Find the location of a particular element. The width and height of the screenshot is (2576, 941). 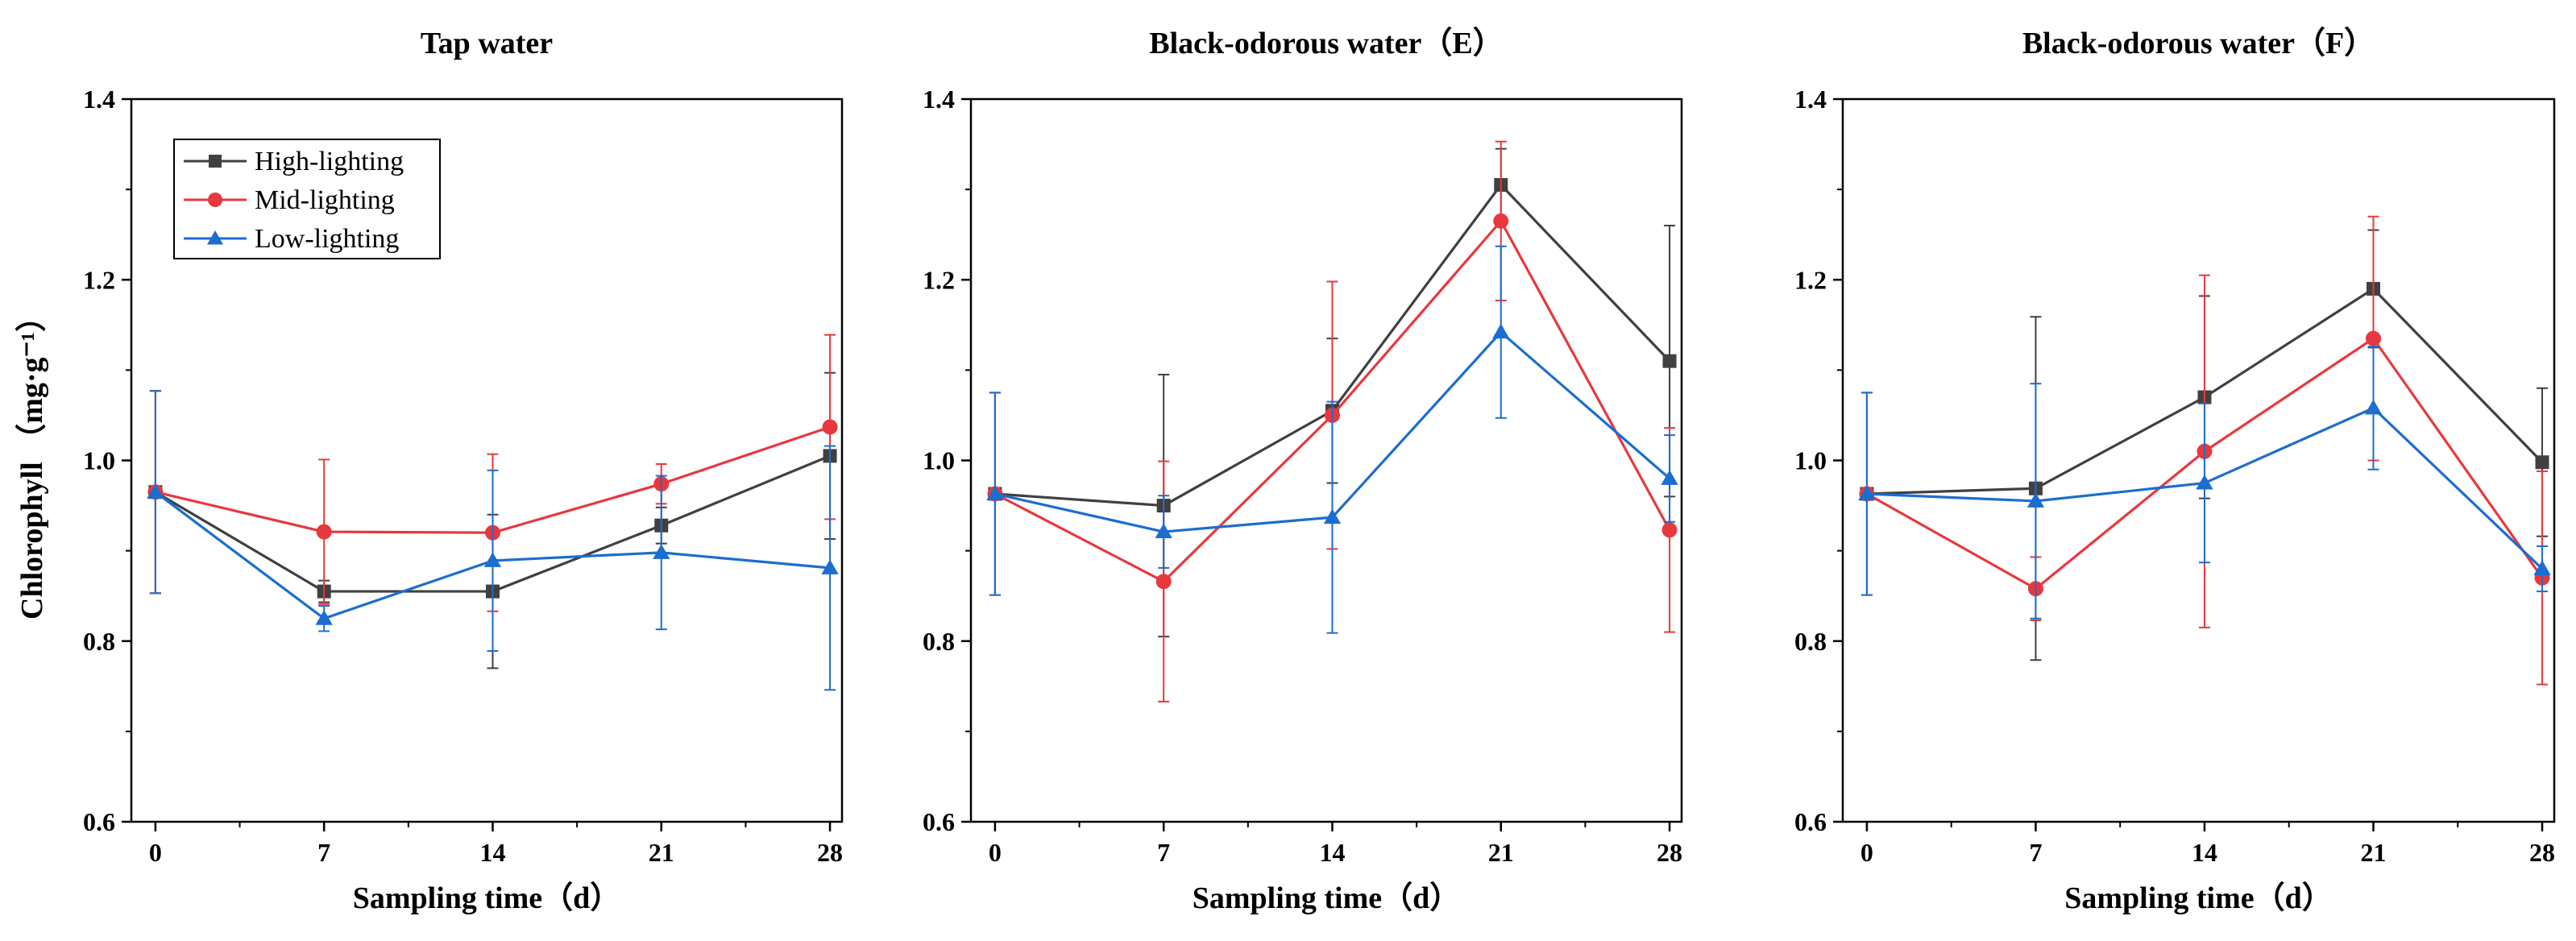

legend-label: High-lighting is located at coordinates (329, 161).